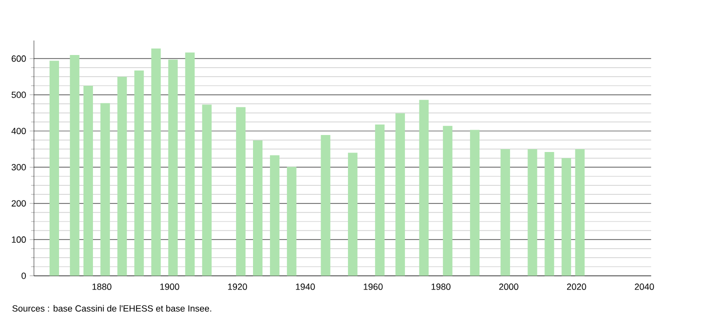 The height and width of the screenshot is (320, 710). Describe the element at coordinates (508, 287) in the screenshot. I see `x-tick-label: 2000` at that location.